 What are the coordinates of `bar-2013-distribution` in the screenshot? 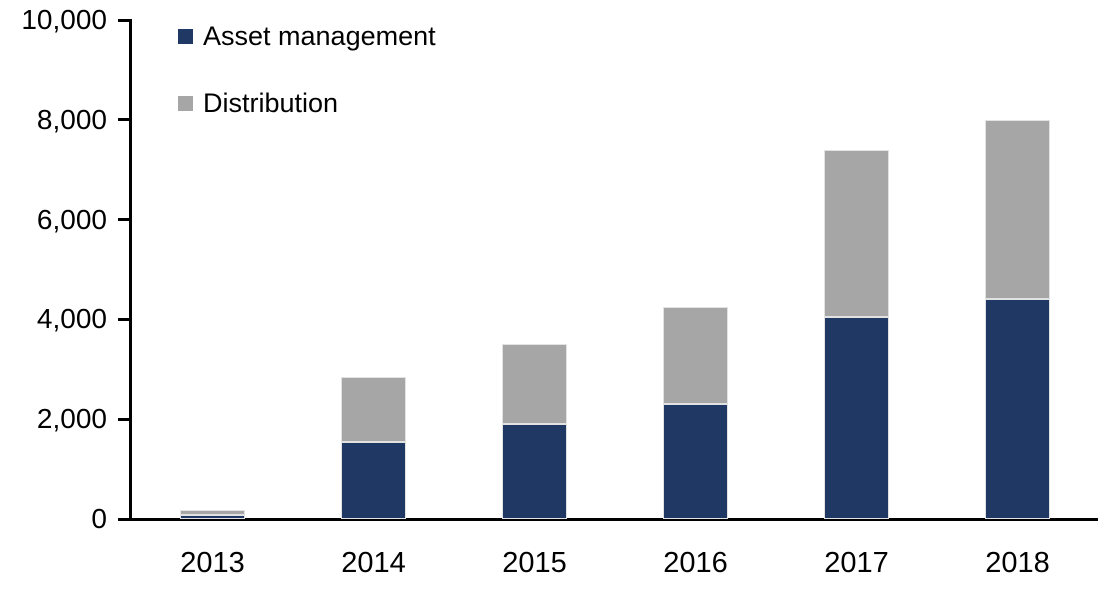 It's located at (212, 512).